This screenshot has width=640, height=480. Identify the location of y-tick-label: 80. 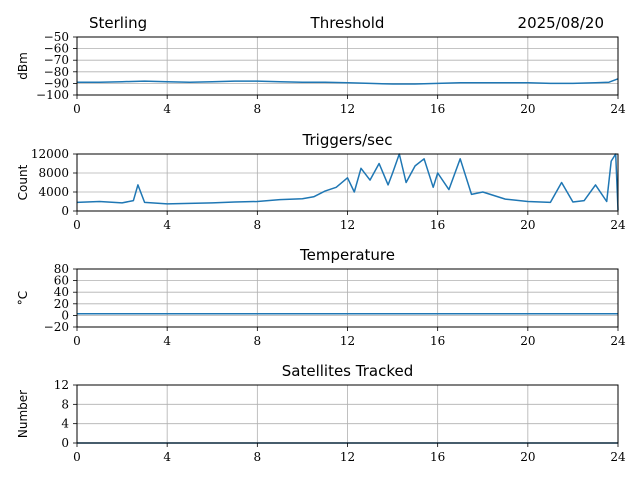
(61, 269).